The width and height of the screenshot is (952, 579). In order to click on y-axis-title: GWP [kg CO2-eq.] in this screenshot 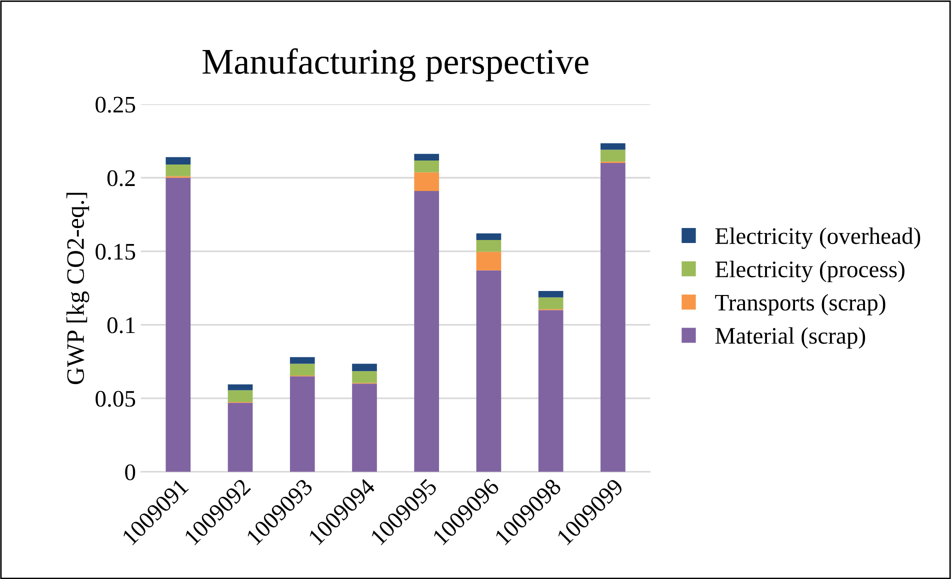, I will do `click(78, 288)`.